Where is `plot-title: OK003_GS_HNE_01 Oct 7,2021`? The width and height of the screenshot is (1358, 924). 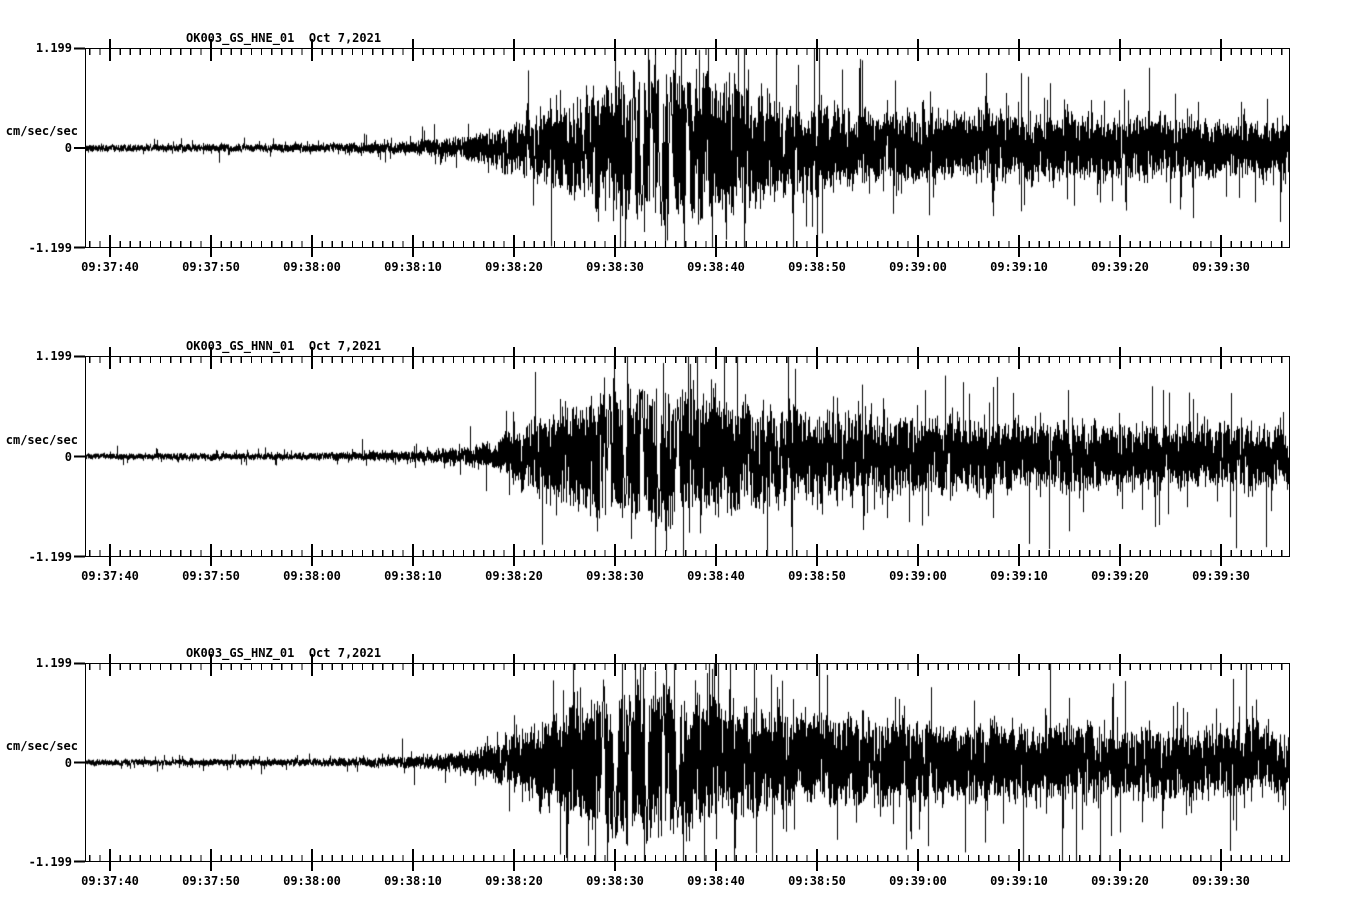 plot-title: OK003_GS_HNE_01 Oct 7,2021 is located at coordinates (284, 38).